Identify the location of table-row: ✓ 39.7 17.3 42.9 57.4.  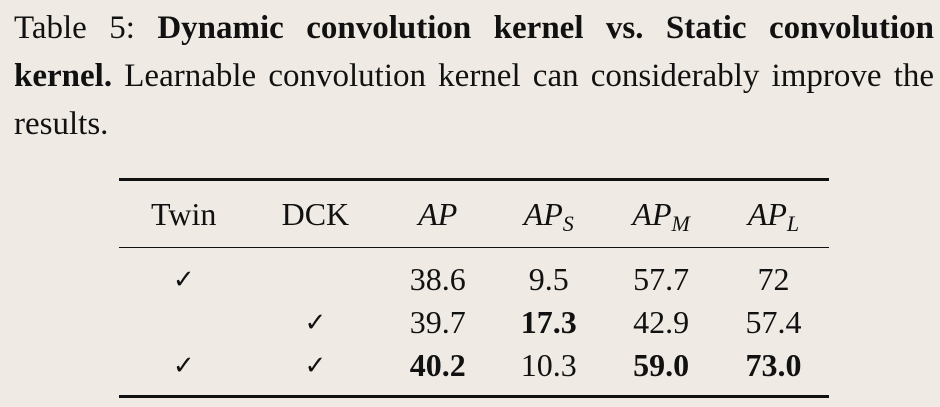
(474, 322).